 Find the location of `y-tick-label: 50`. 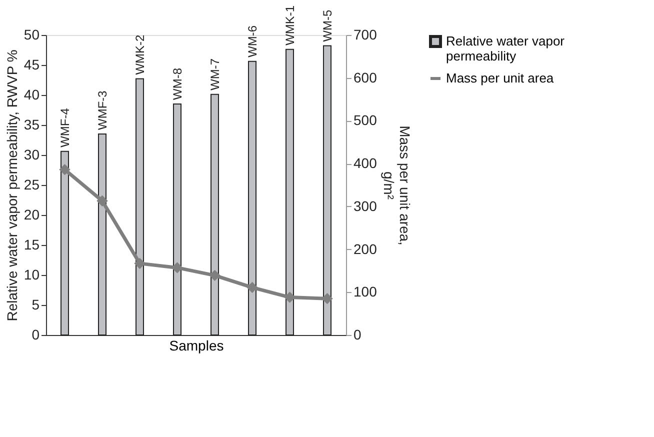

y-tick-label: 50 is located at coordinates (32, 34).